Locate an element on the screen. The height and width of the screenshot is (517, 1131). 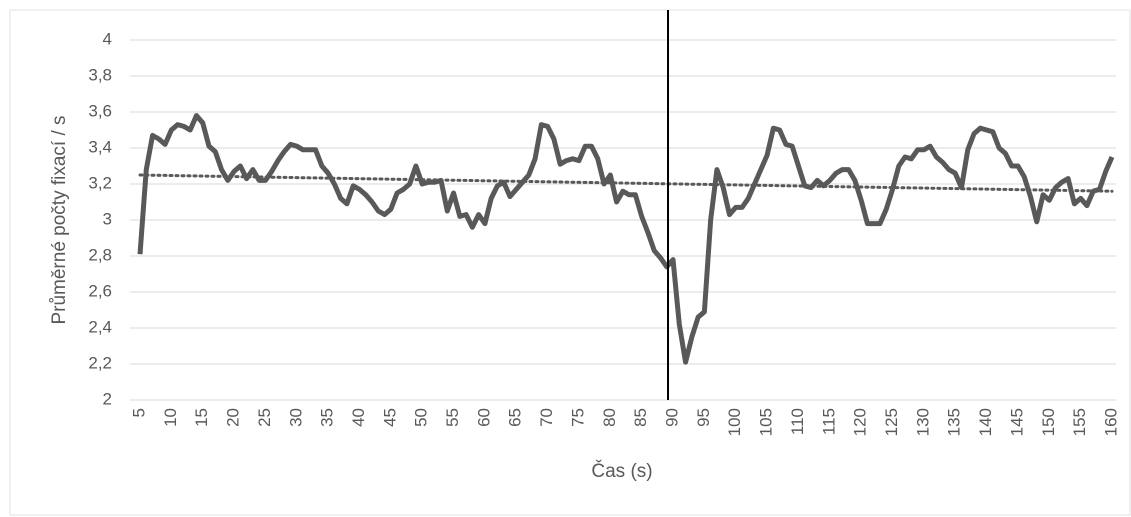
x-tick-label: 90 is located at coordinates (672, 417).